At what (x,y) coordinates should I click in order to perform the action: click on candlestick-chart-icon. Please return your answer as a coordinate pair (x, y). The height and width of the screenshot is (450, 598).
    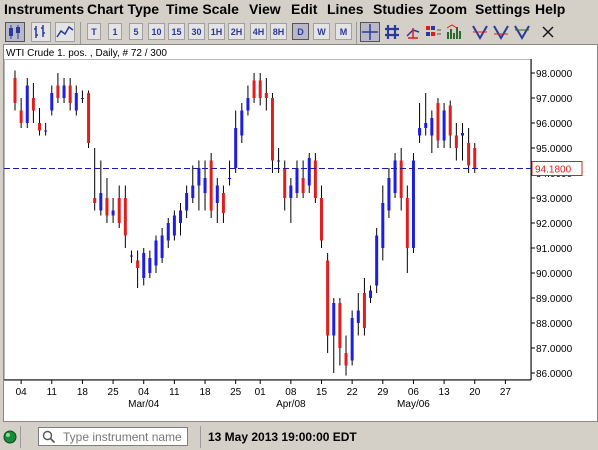
    Looking at the image, I should click on (15, 32).